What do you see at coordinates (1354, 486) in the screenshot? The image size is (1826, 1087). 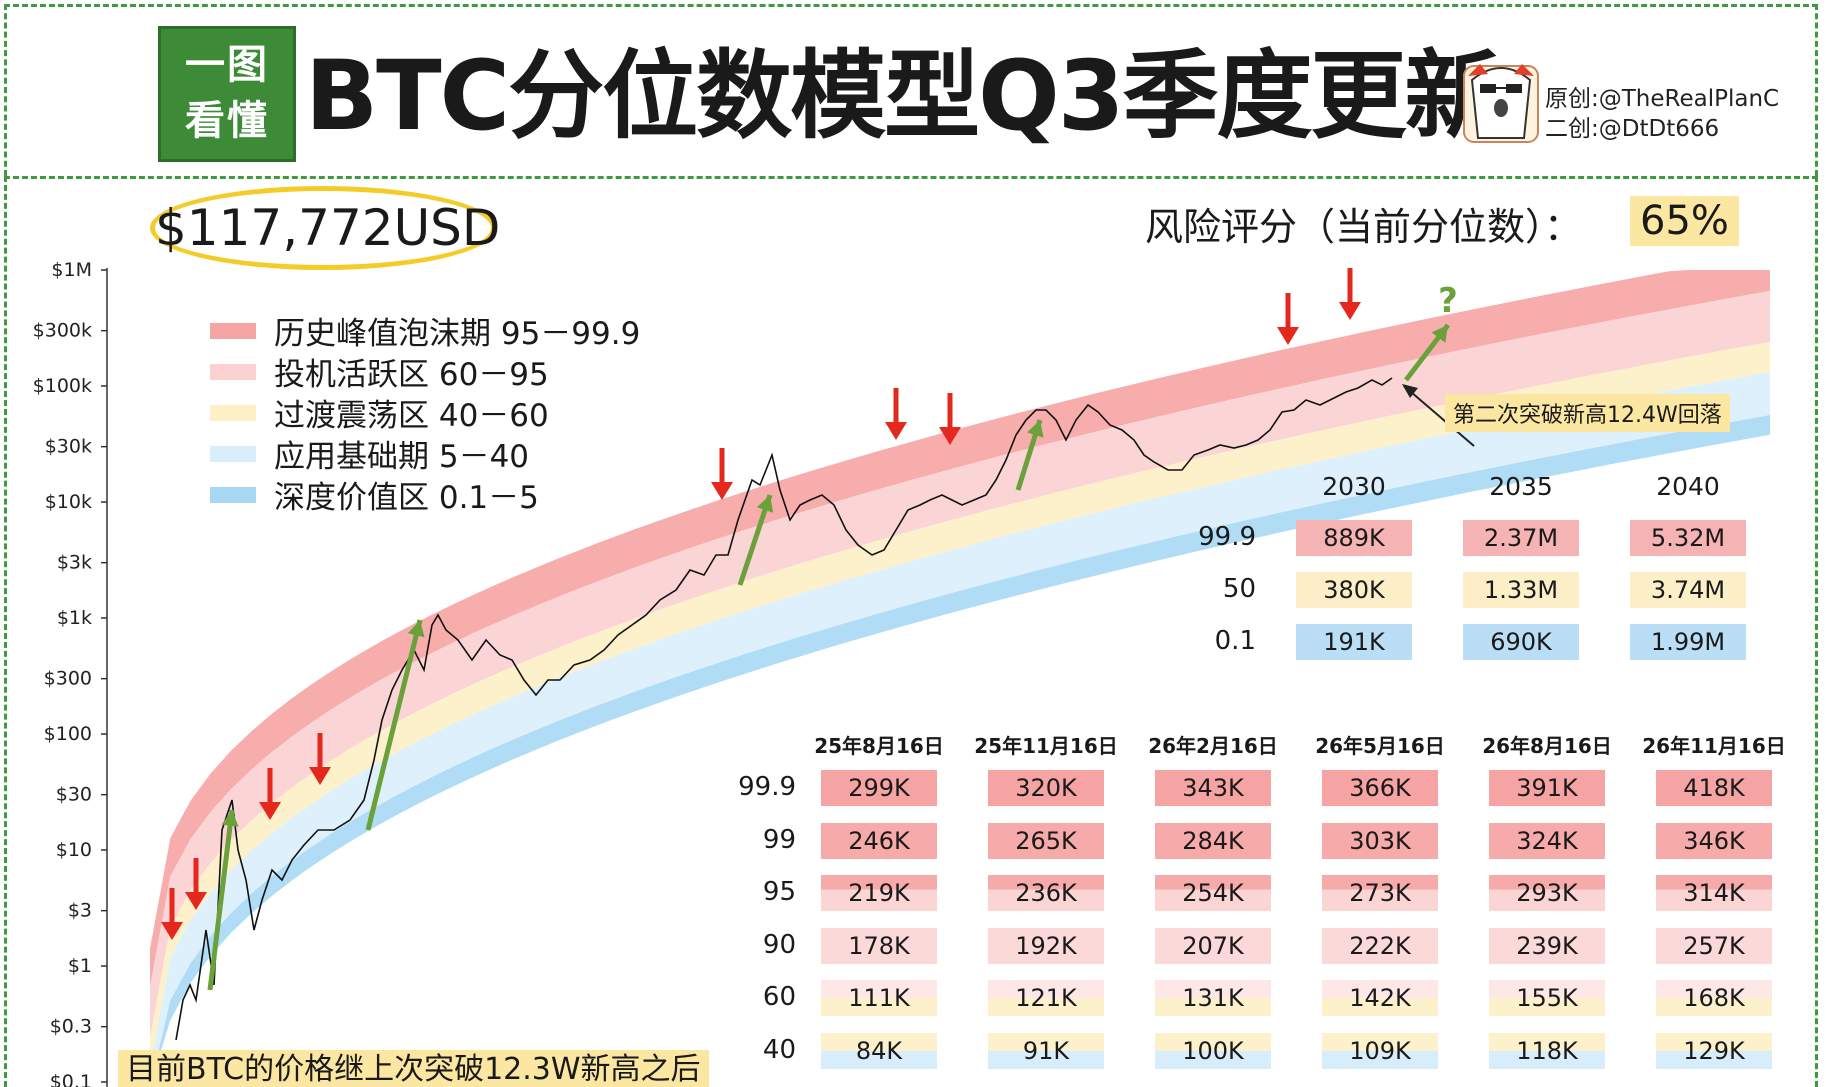 I see `long-term-year-header: 2030` at bounding box center [1354, 486].